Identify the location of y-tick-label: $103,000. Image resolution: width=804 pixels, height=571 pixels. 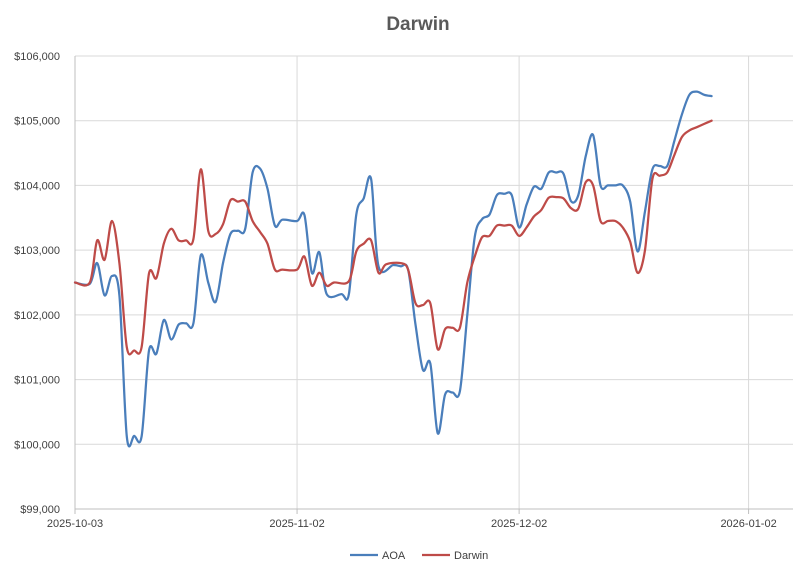
(37, 251).